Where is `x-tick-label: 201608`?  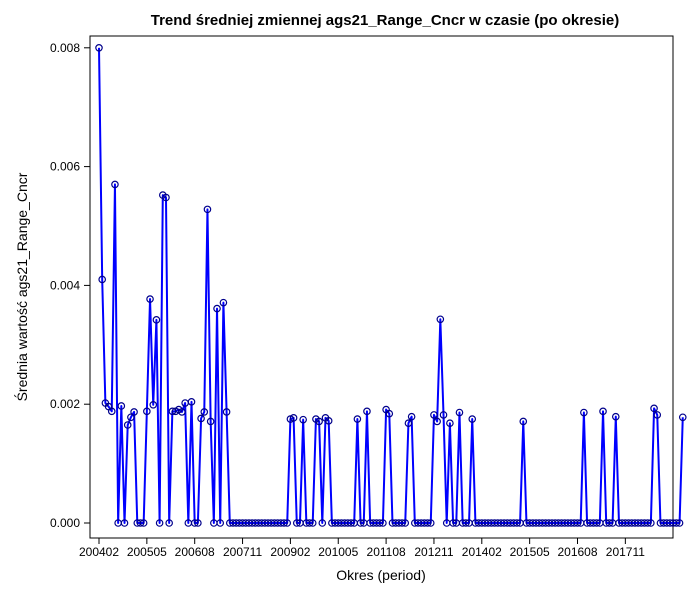 x-tick-label: 201608 is located at coordinates (577, 552).